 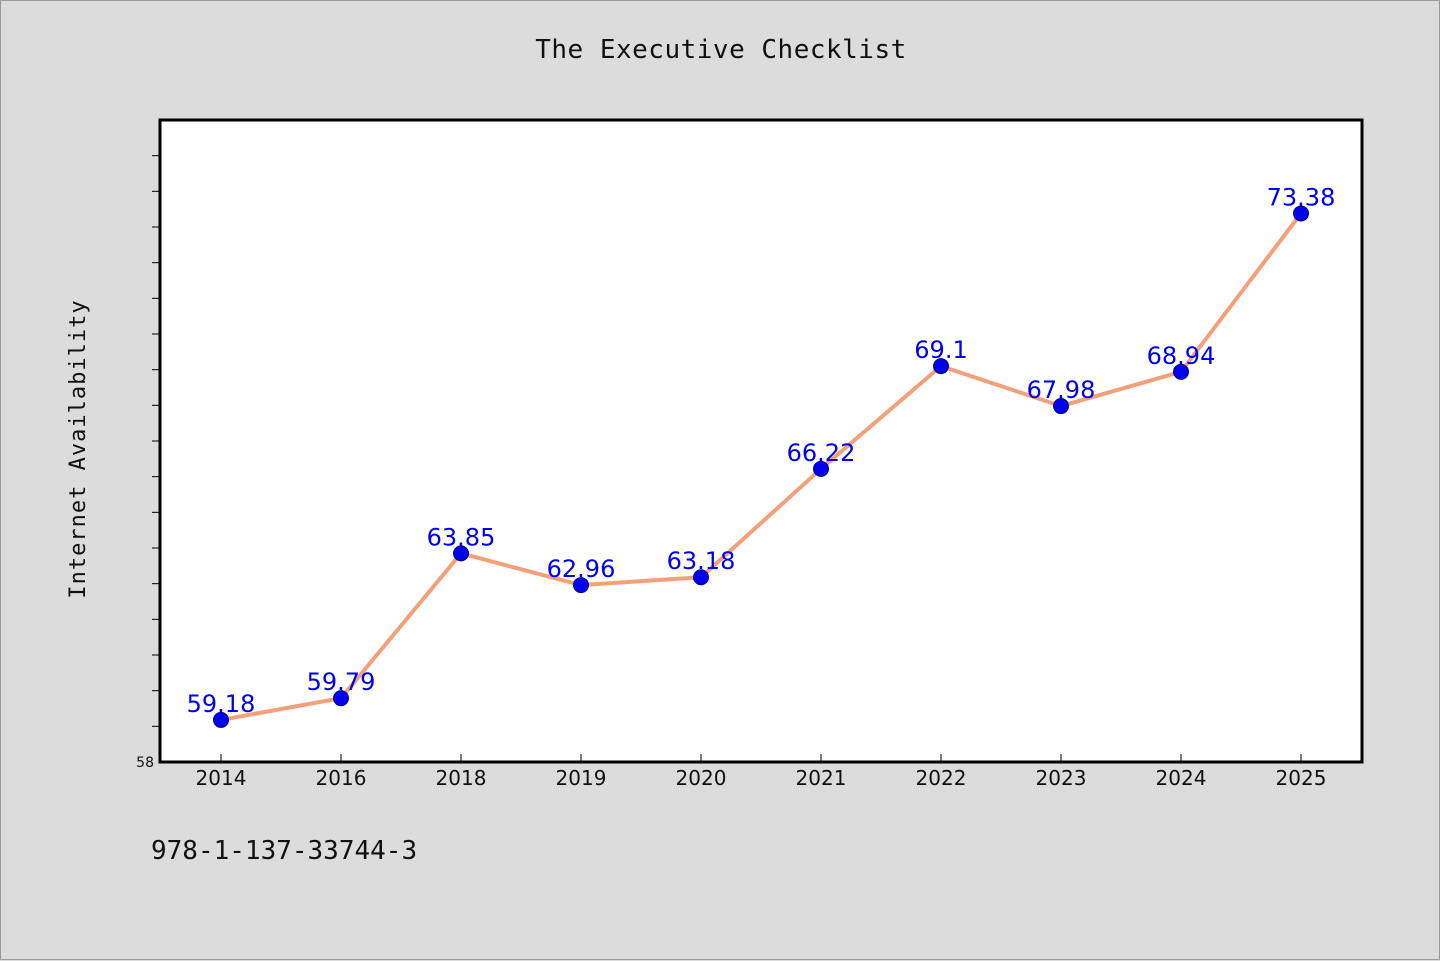 What do you see at coordinates (341, 778) in the screenshot?
I see `x-tick-label: 2016` at bounding box center [341, 778].